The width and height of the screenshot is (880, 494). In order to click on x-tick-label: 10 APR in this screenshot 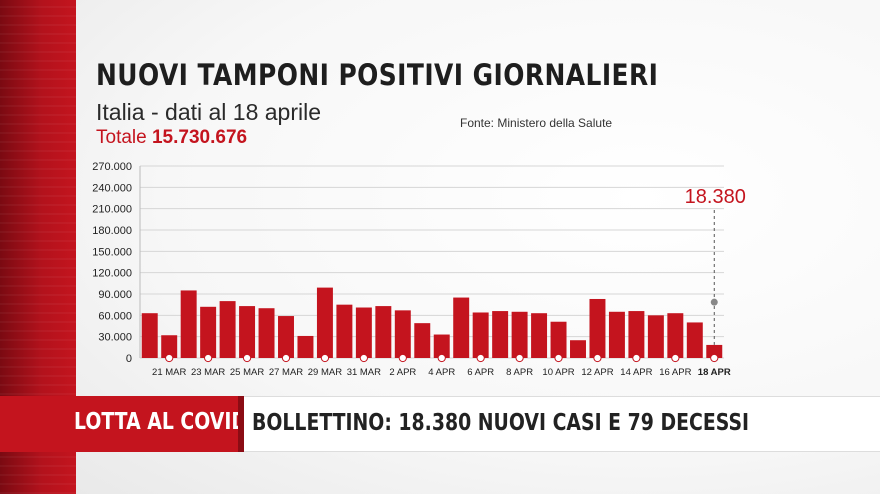, I will do `click(558, 372)`.